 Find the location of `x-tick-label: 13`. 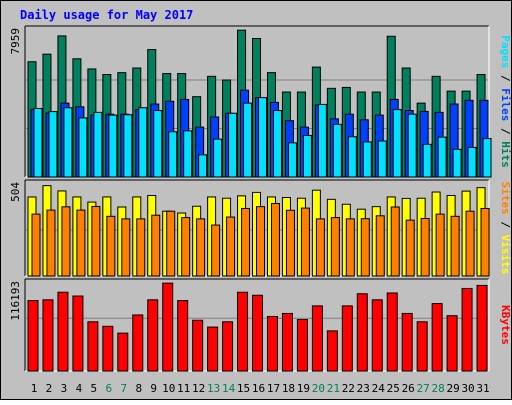

x-tick-label: 13 is located at coordinates (213, 388).